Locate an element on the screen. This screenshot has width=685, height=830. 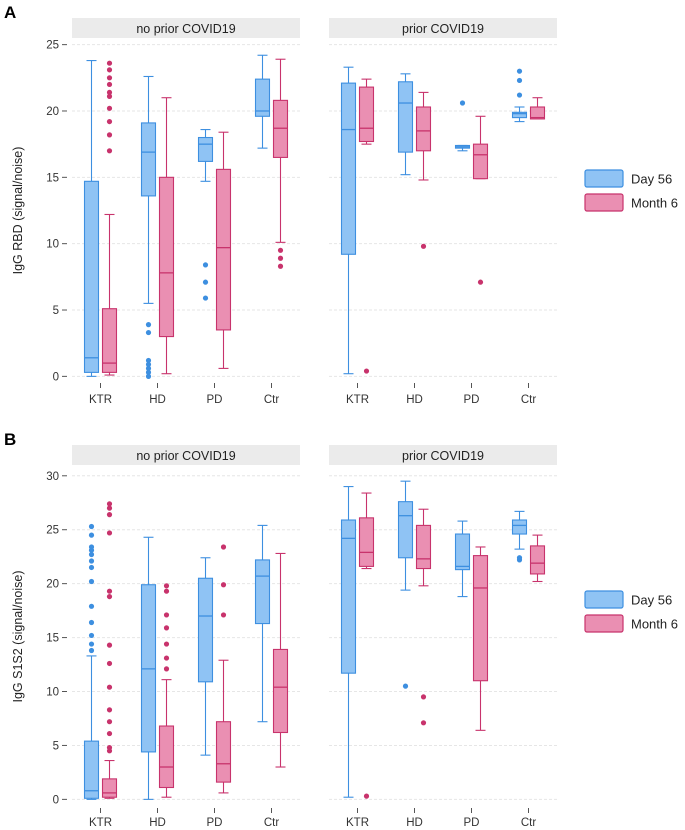
facet-title: prior COVID19 is located at coordinates (443, 456).